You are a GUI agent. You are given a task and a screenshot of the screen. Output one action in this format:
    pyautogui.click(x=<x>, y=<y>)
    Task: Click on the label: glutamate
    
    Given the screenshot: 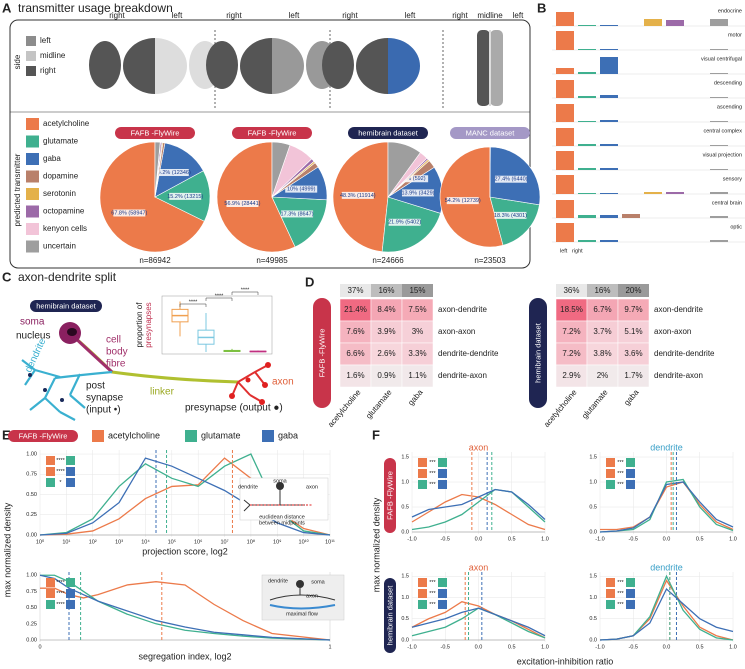 What is the action you would take?
    pyautogui.click(x=595, y=403)
    